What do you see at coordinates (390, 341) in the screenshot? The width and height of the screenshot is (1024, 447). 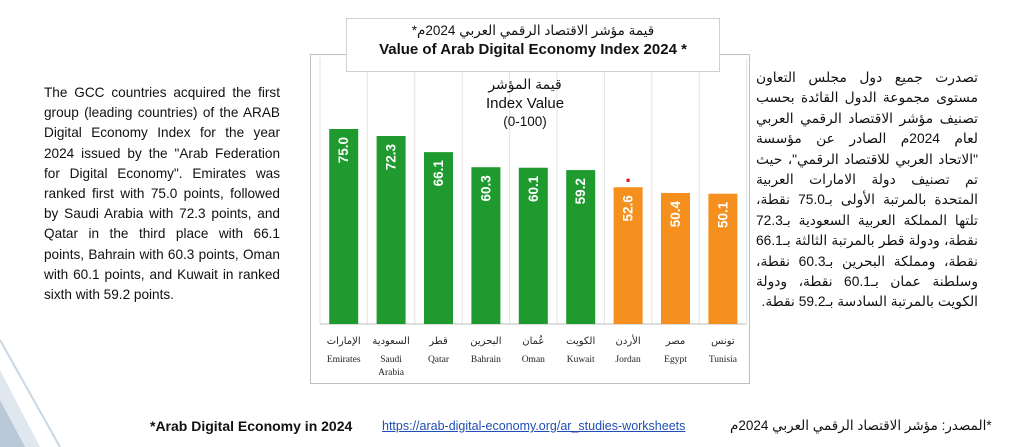 I see `x-tick-label-arabic: السعودية` at bounding box center [390, 341].